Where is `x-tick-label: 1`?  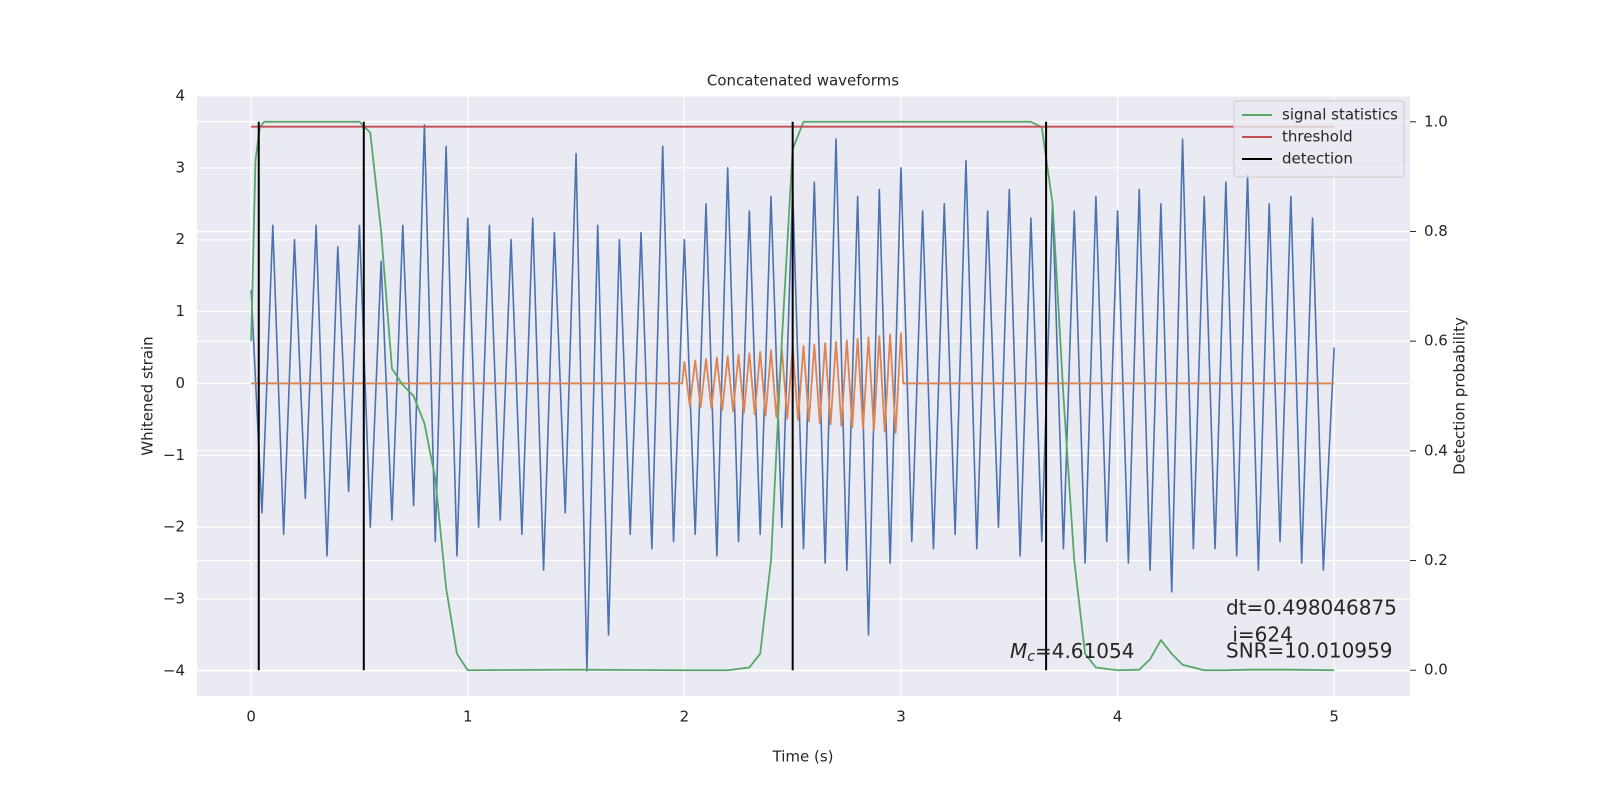 x-tick-label: 1 is located at coordinates (468, 717).